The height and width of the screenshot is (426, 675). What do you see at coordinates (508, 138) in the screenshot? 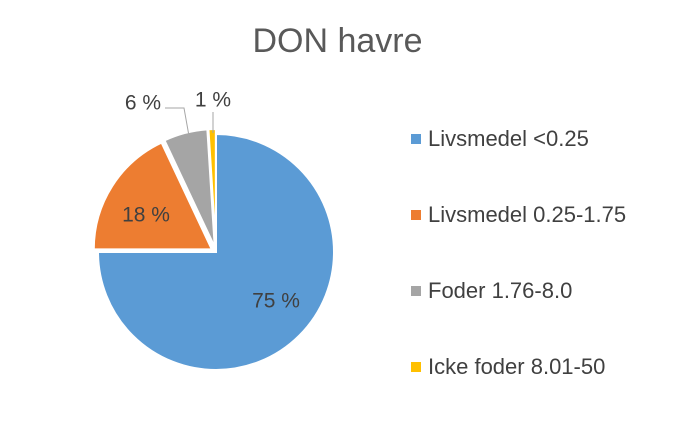
I see `legend-label: Livsmedel <0.25` at bounding box center [508, 138].